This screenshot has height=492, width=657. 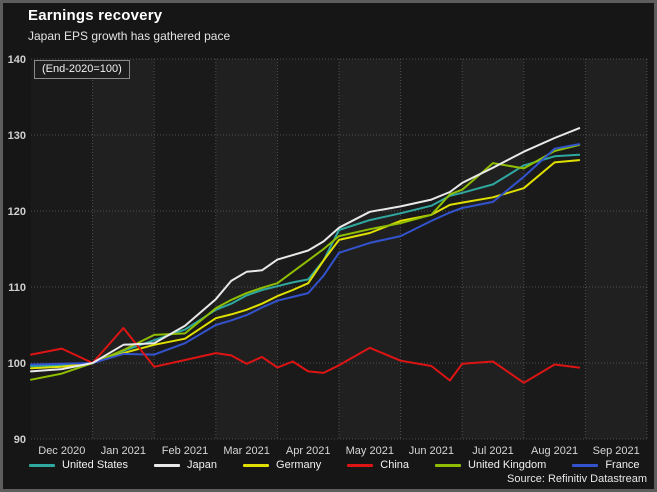 I want to click on x-tick-label: May 2021, so click(x=370, y=451).